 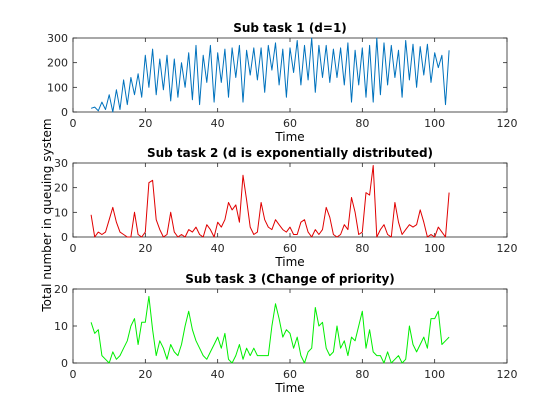 I want to click on y-tick-label: 100, so click(x=57, y=87).